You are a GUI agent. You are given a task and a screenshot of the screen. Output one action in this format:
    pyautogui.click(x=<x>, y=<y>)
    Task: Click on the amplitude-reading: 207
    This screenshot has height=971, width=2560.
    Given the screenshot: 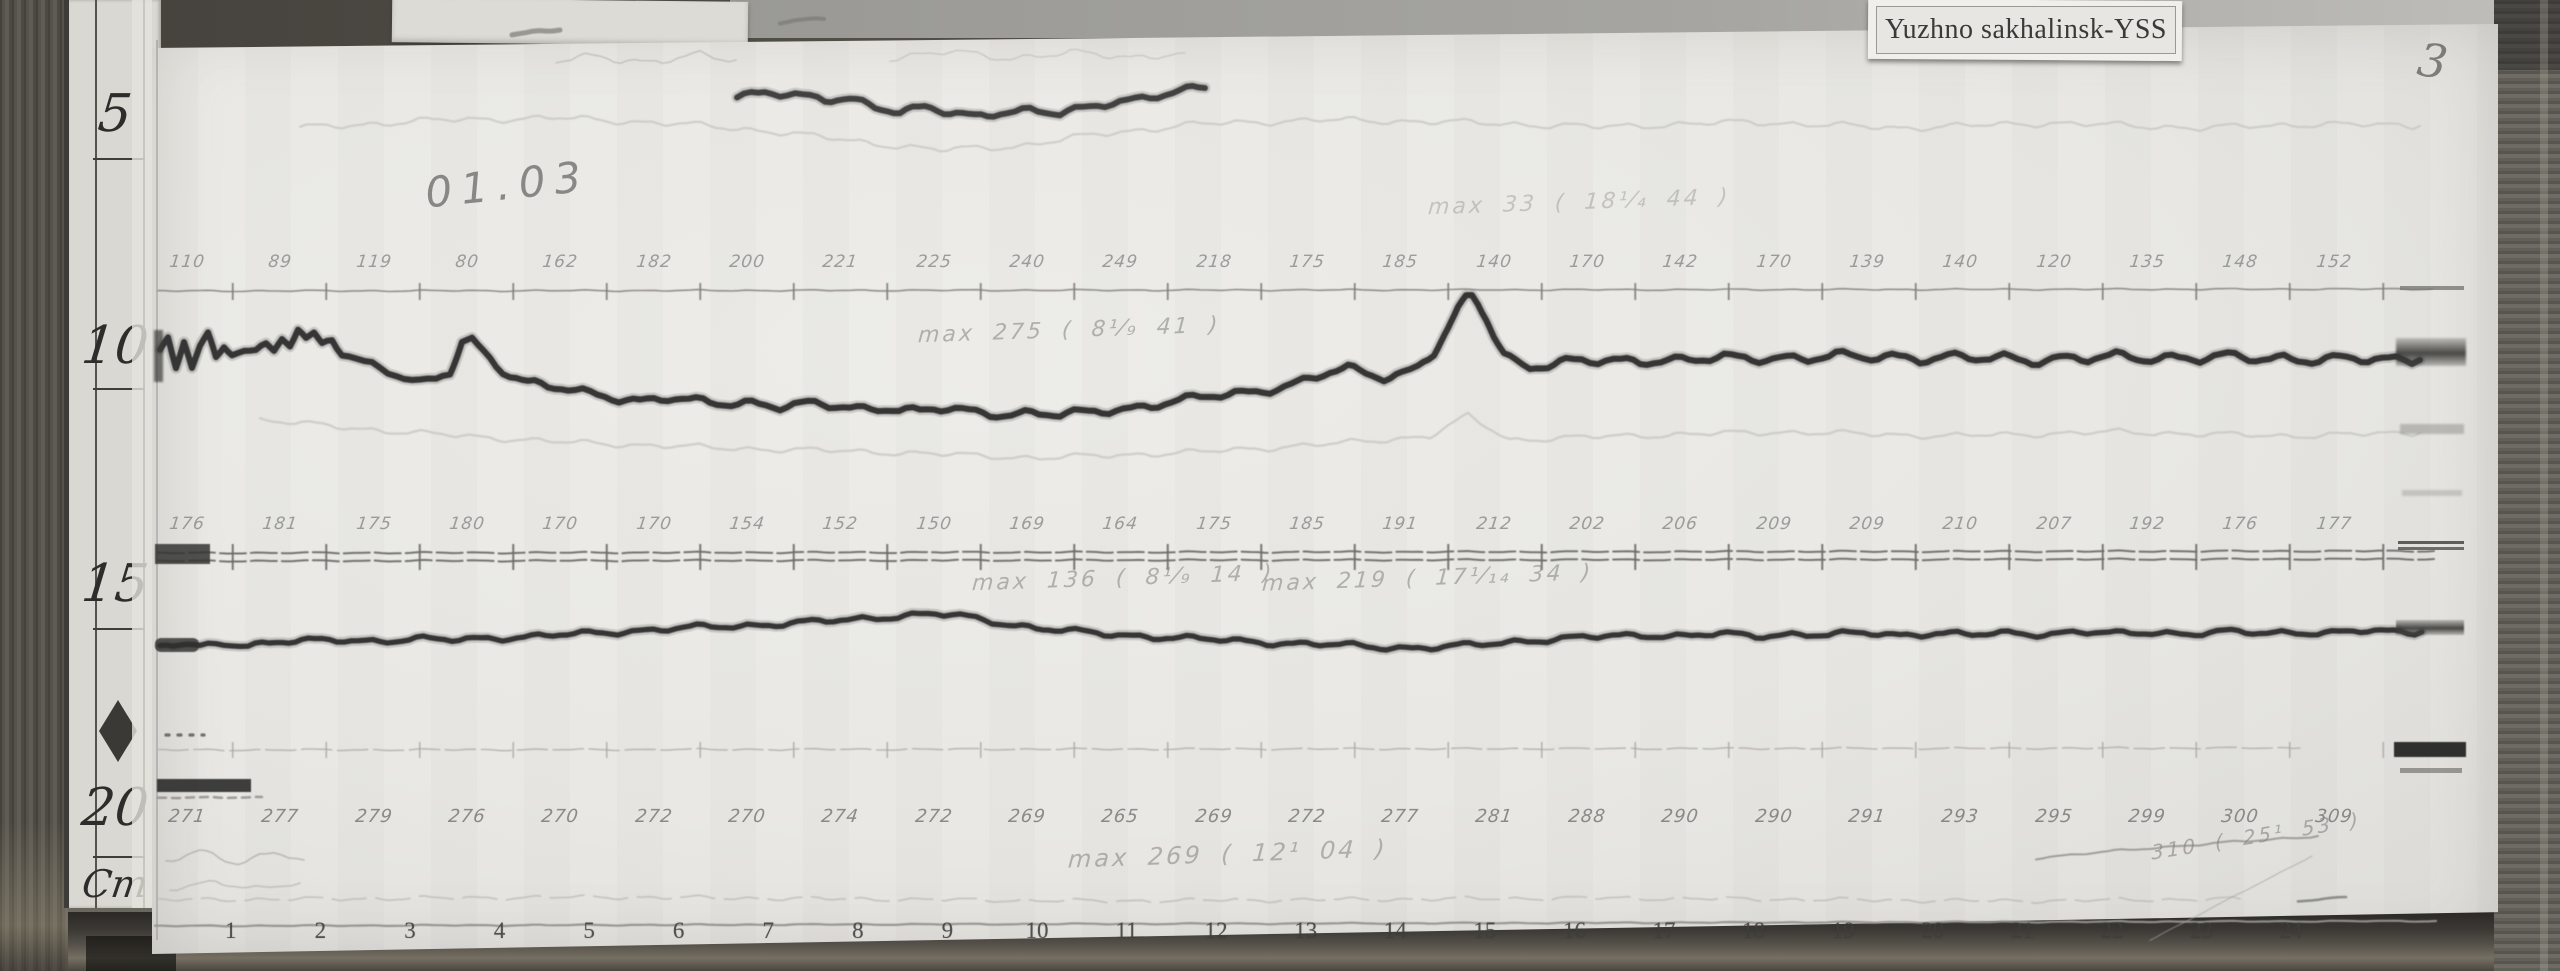 What is the action you would take?
    pyautogui.click(x=2053, y=524)
    